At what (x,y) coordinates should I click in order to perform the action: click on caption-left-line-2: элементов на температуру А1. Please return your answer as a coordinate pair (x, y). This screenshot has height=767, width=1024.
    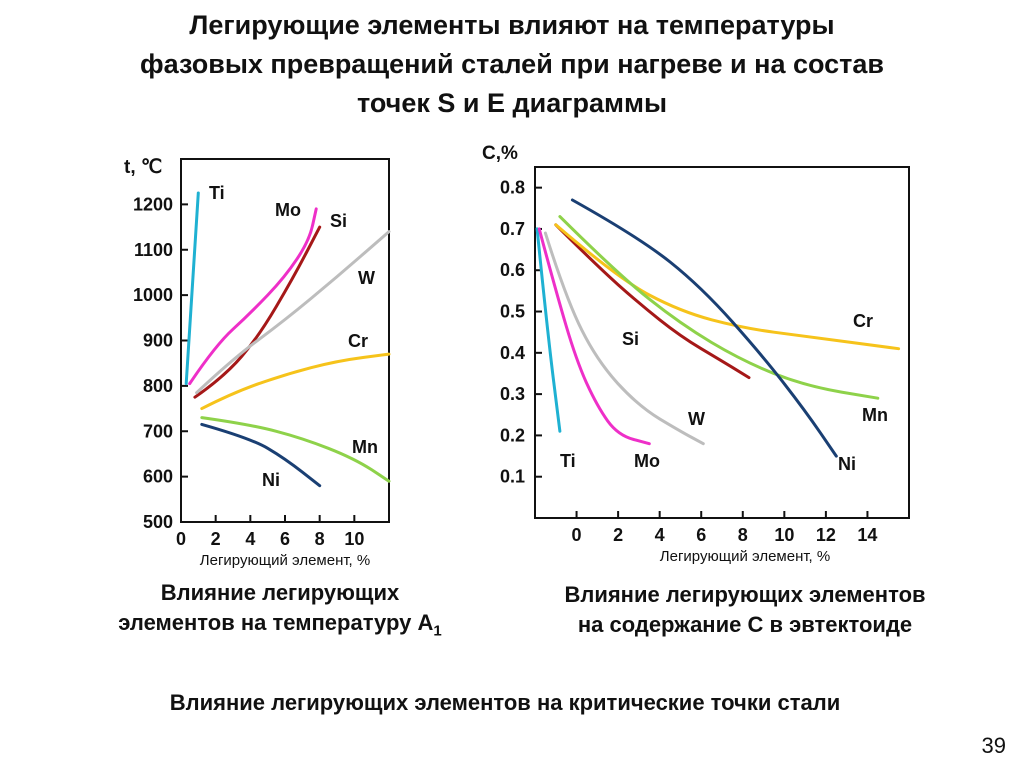
    Looking at the image, I should click on (280, 627).